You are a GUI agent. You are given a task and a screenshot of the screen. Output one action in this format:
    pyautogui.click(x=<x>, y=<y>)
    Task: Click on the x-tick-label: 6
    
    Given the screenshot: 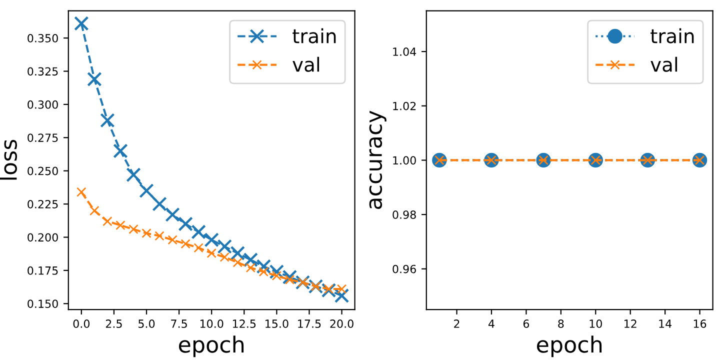 What is the action you would take?
    pyautogui.click(x=526, y=324)
    